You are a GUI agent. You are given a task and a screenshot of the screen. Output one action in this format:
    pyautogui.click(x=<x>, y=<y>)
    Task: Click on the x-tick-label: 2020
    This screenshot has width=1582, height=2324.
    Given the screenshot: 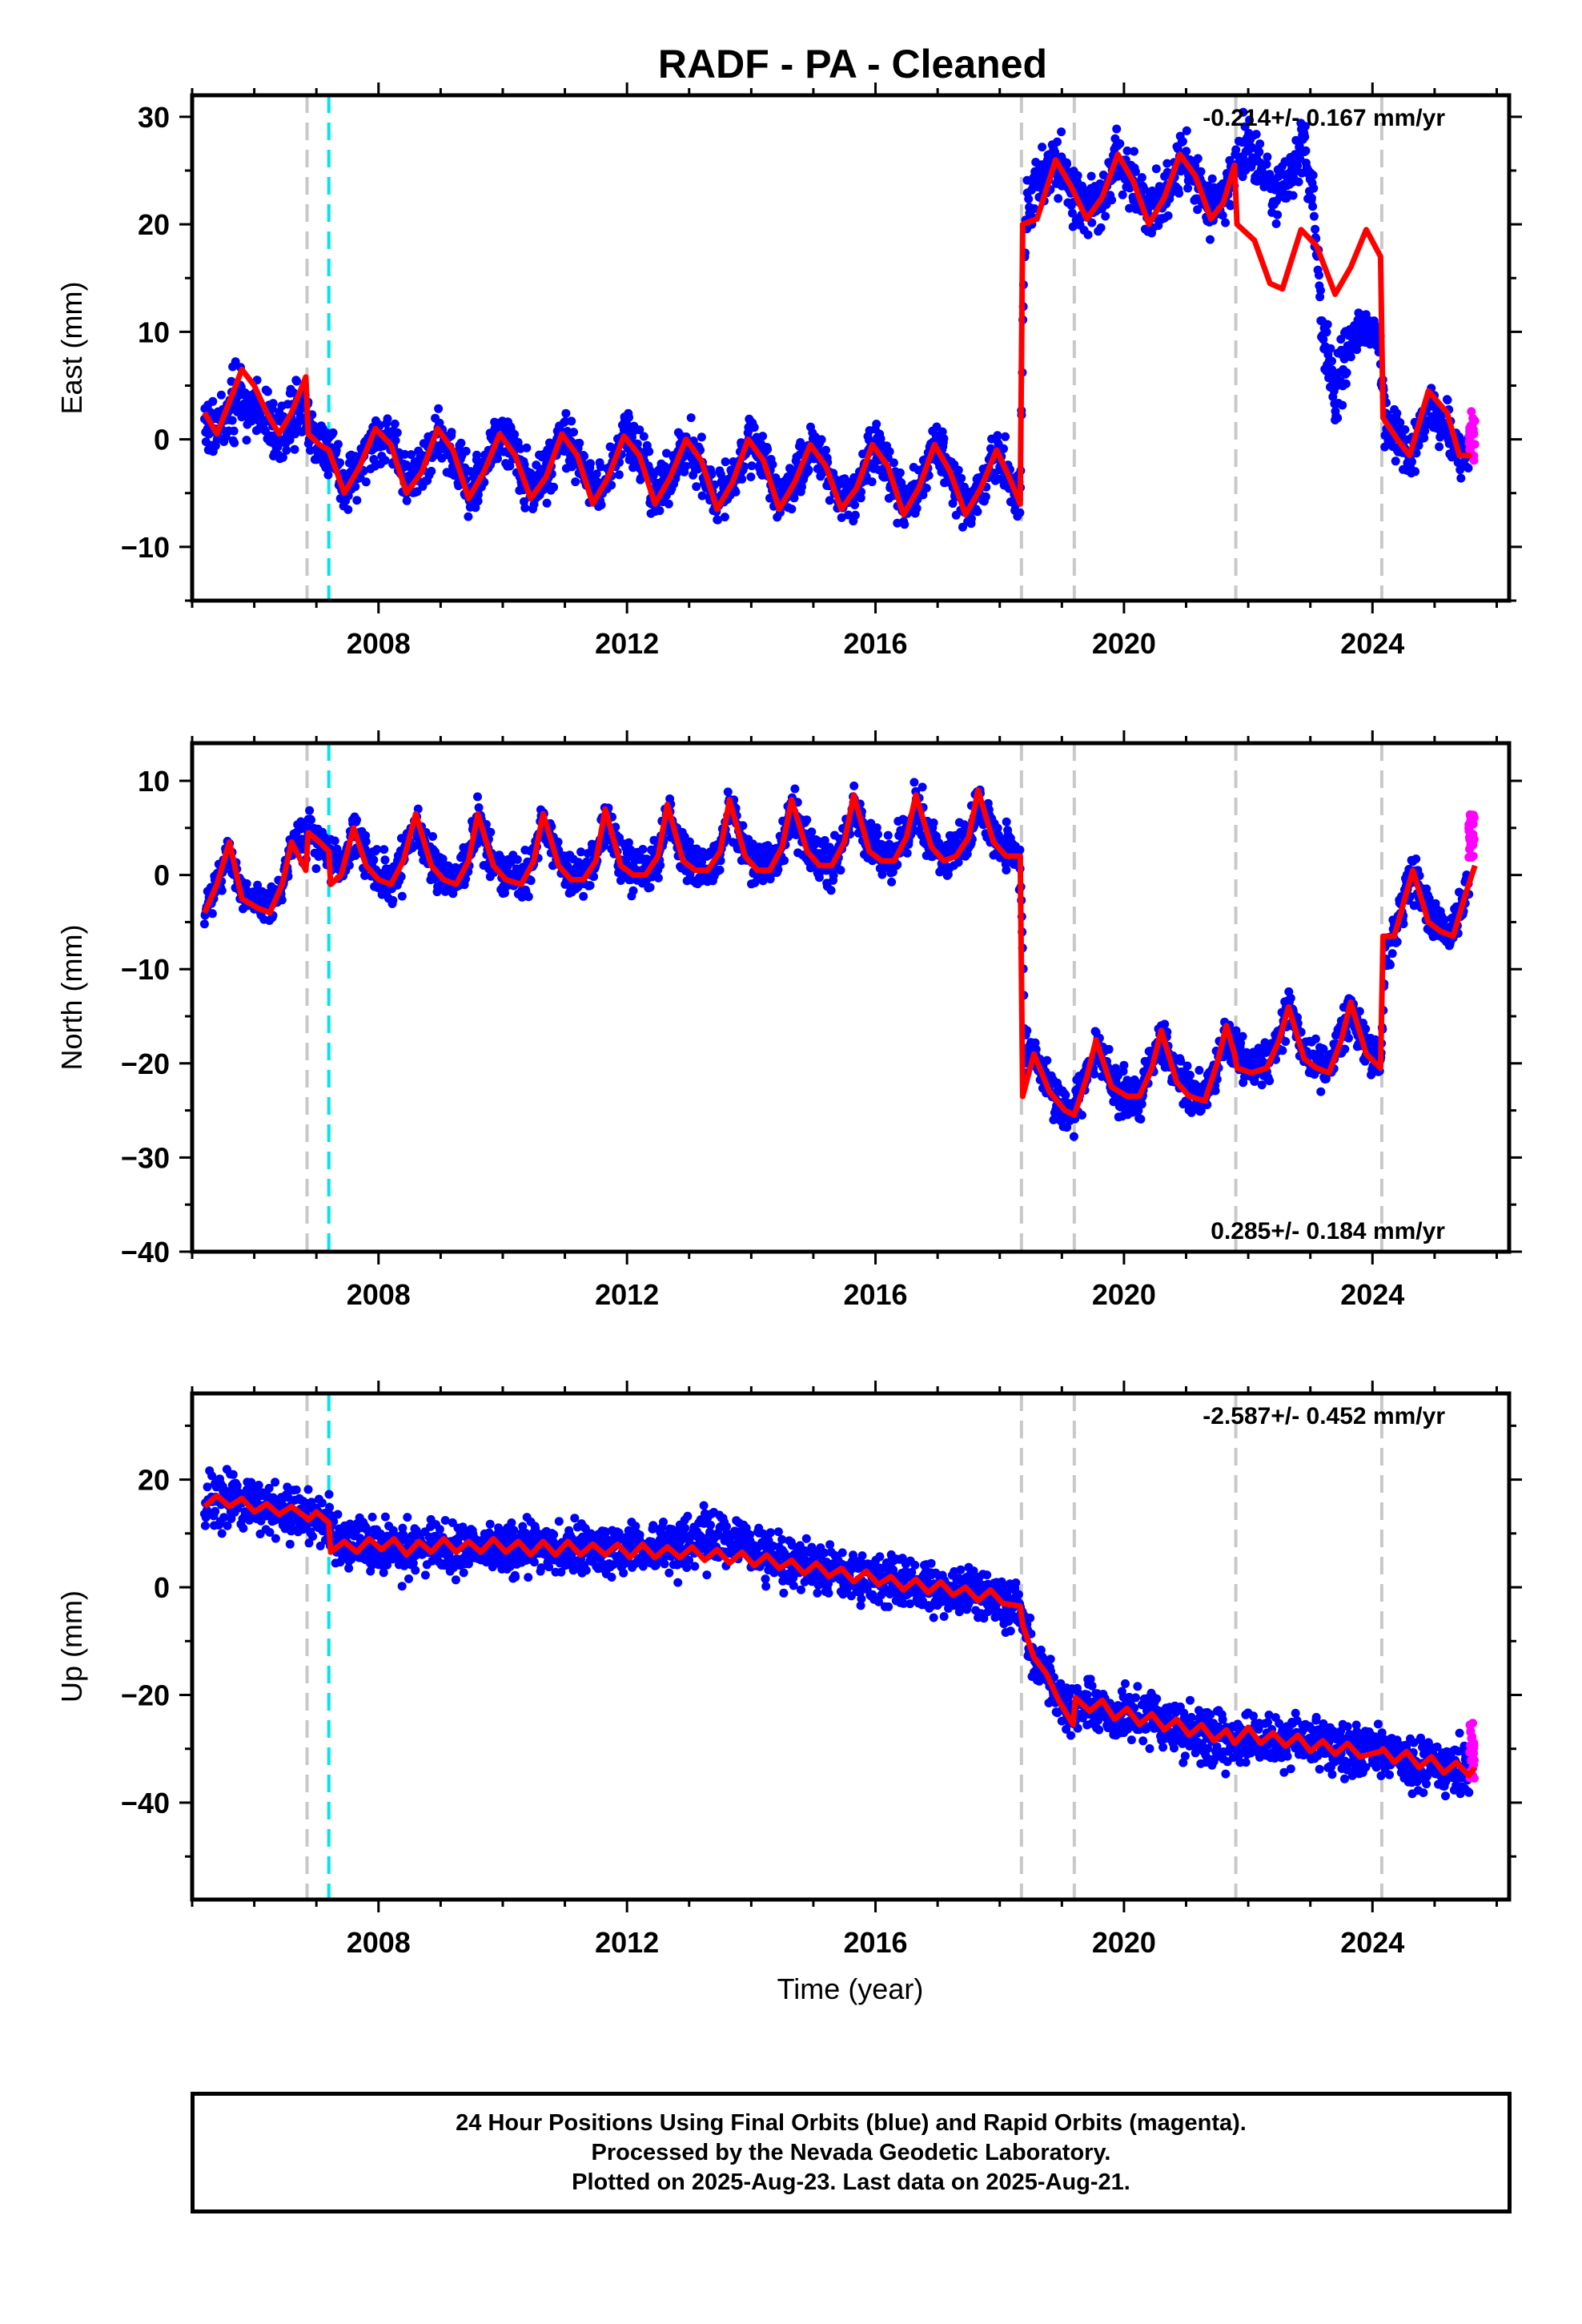 What is the action you would take?
    pyautogui.click(x=1124, y=644)
    